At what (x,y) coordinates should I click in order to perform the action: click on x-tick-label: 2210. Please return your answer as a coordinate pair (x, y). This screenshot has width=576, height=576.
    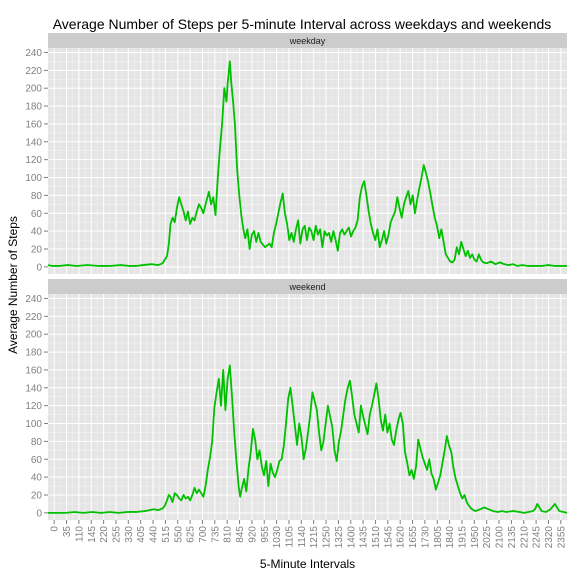
    Looking at the image, I should click on (524, 537).